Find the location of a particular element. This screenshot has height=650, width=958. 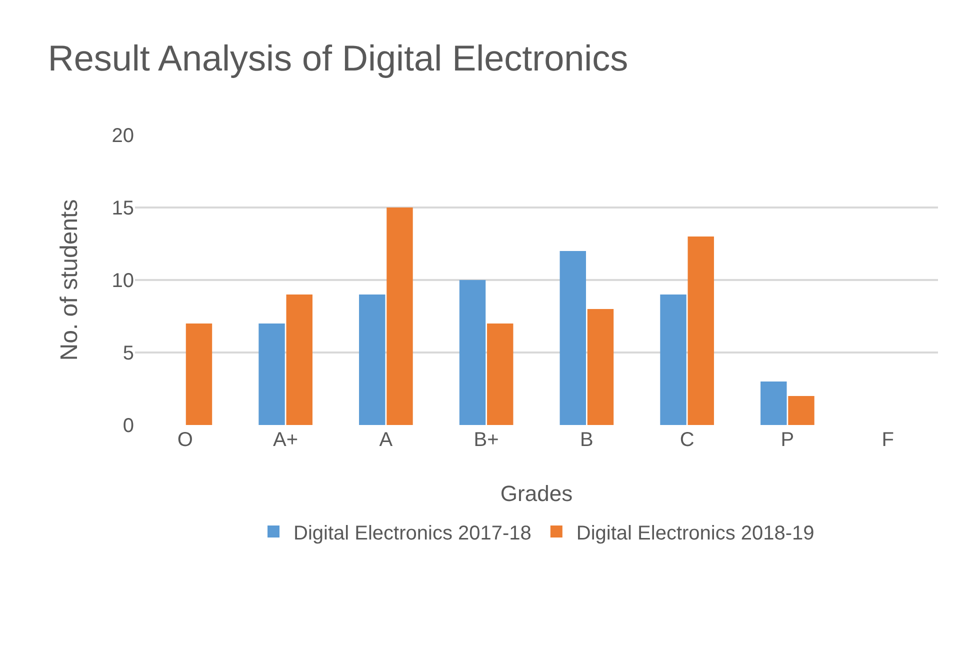

x-tick-label: A+ is located at coordinates (285, 440).